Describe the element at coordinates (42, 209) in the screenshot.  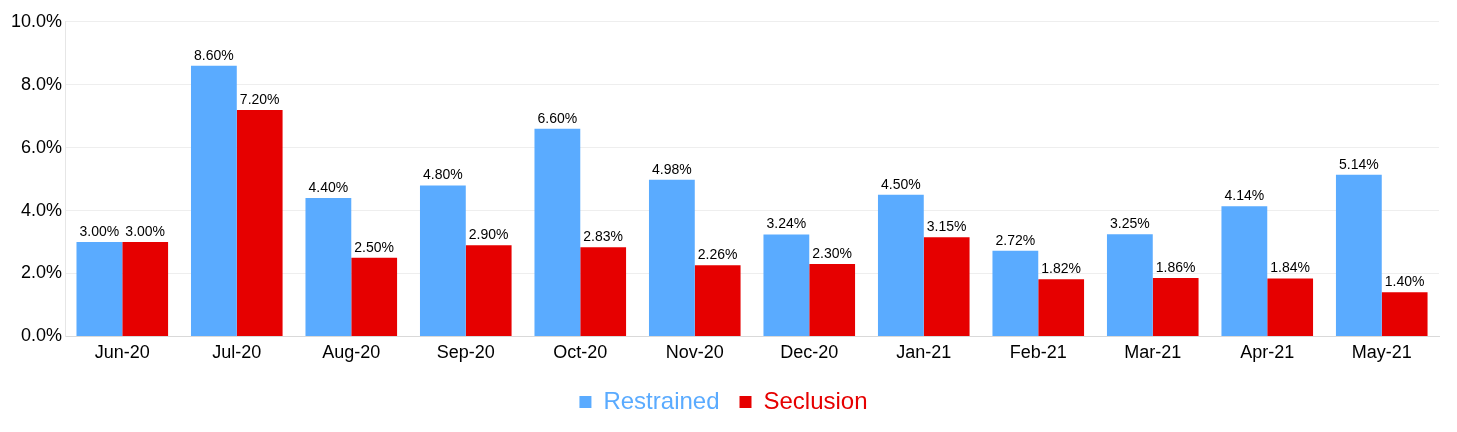
I see `y-tick-label: 4.0%` at that location.